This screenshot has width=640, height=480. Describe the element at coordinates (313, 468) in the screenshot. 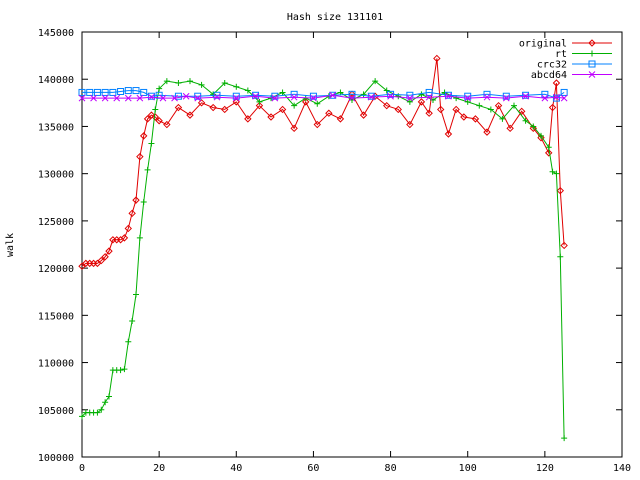

I see `x-tick-label: 60` at that location.